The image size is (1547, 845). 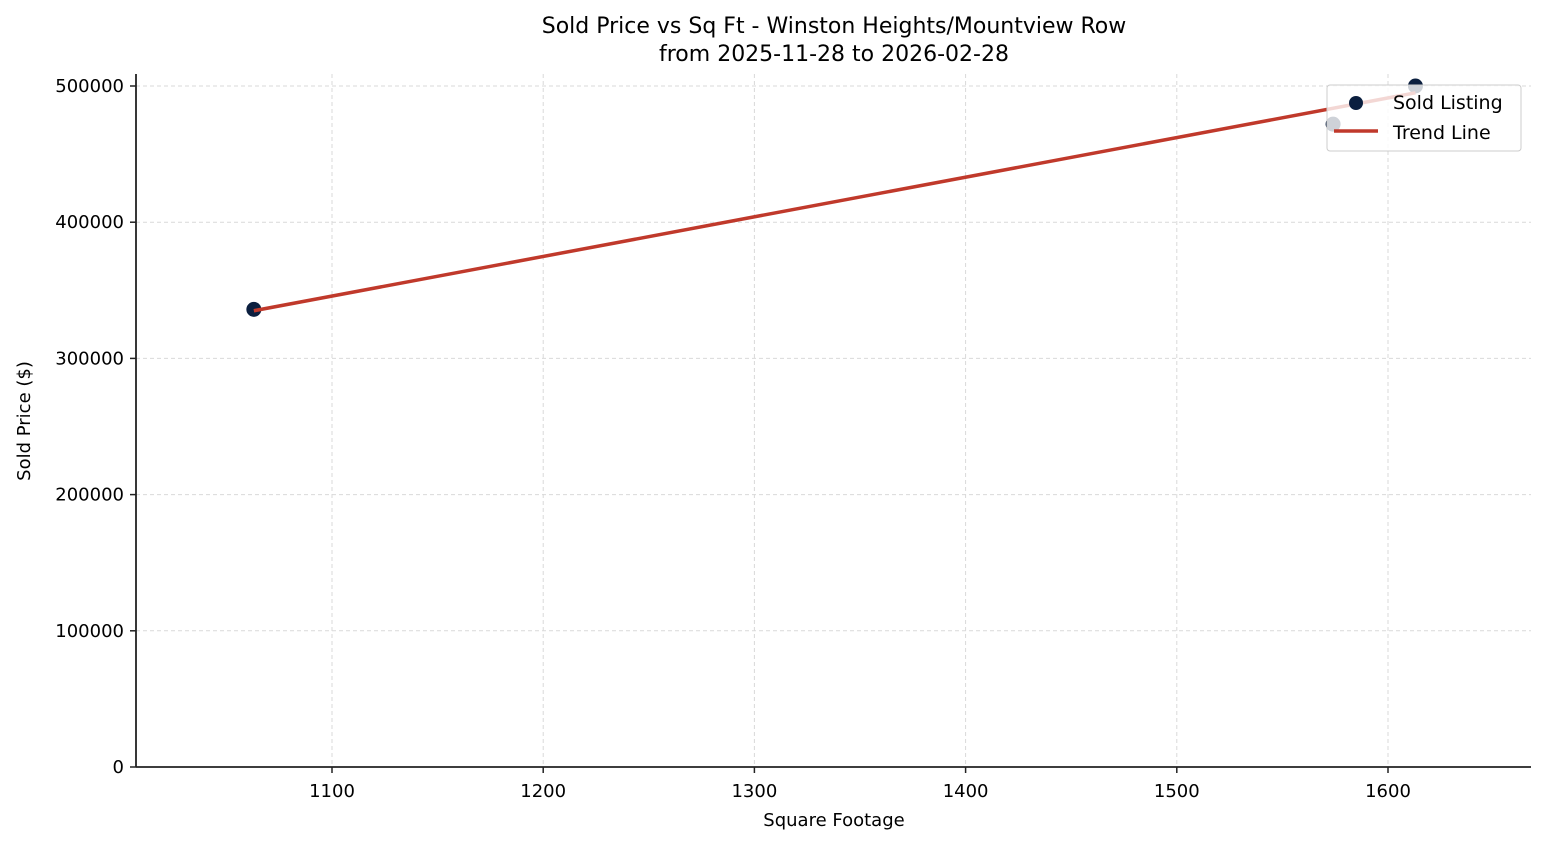 I want to click on x-tick-label: 1200, so click(x=543, y=791).